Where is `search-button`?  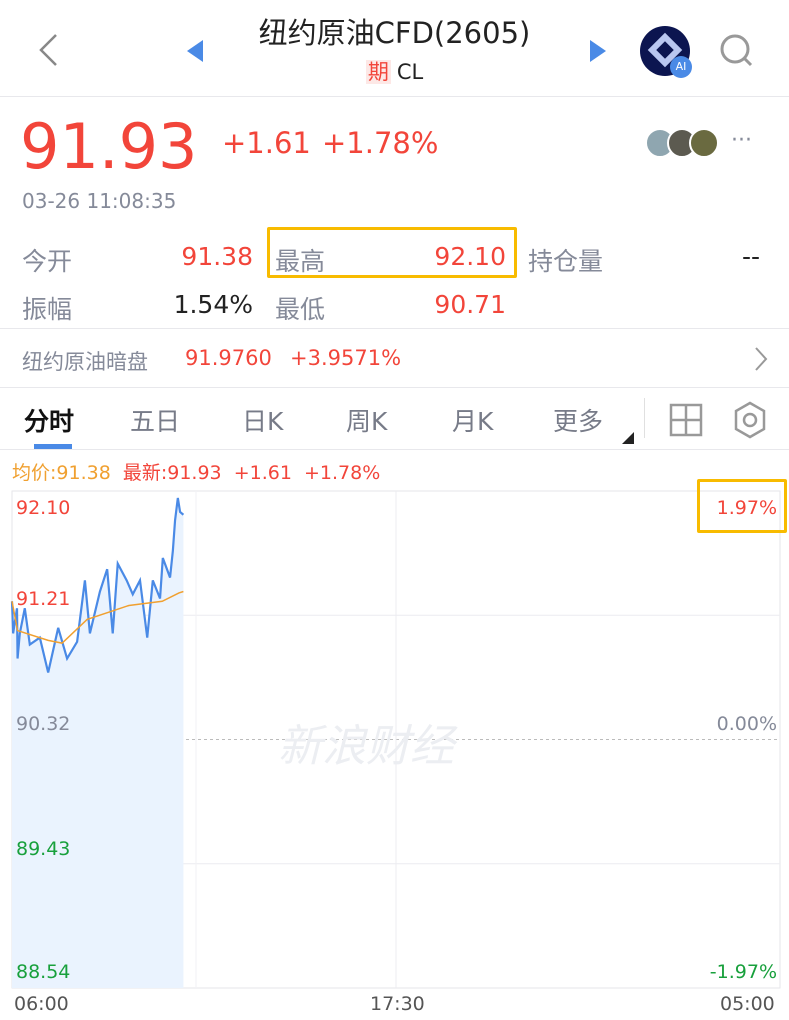 search-button is located at coordinates (736, 52).